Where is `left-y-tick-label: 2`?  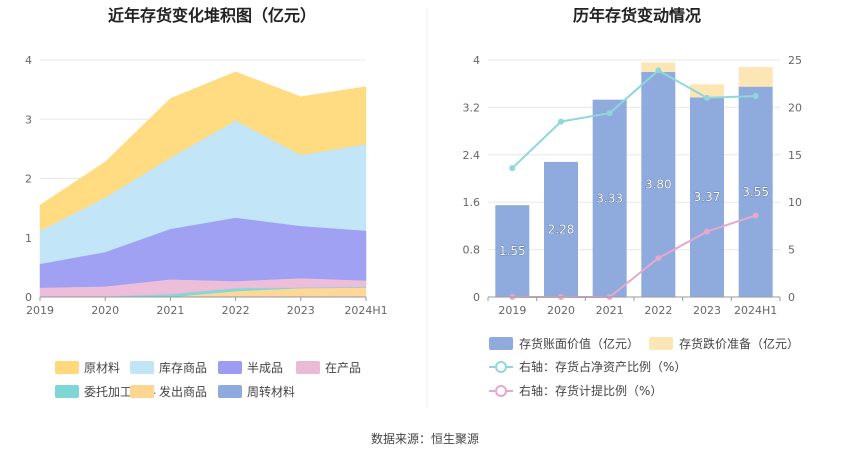 left-y-tick-label: 2 is located at coordinates (28, 179).